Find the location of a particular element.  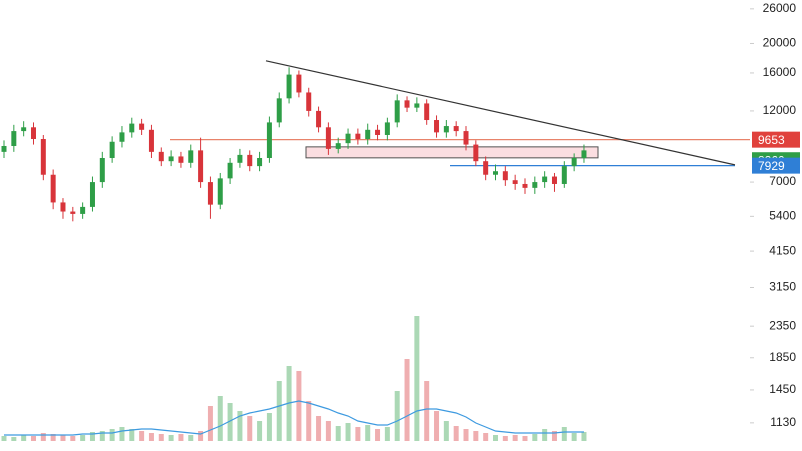

y-tick-label: 7000 is located at coordinates (782, 181).